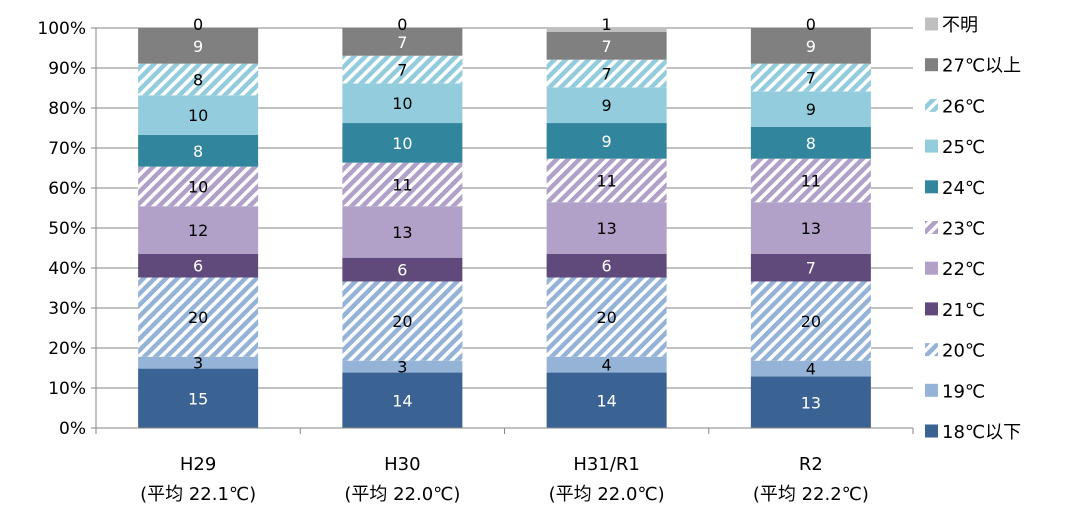 This screenshot has width=1086, height=508. What do you see at coordinates (61, 29) in the screenshot?
I see `y-tick-label: 100%` at bounding box center [61, 29].